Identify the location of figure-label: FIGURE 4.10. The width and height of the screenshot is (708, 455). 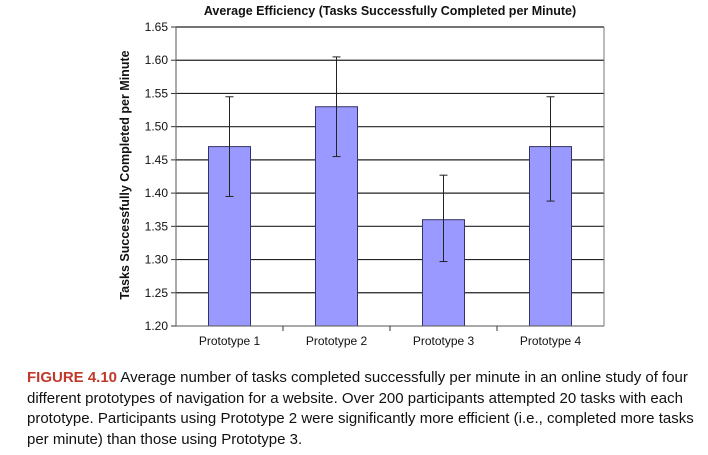
(72, 377).